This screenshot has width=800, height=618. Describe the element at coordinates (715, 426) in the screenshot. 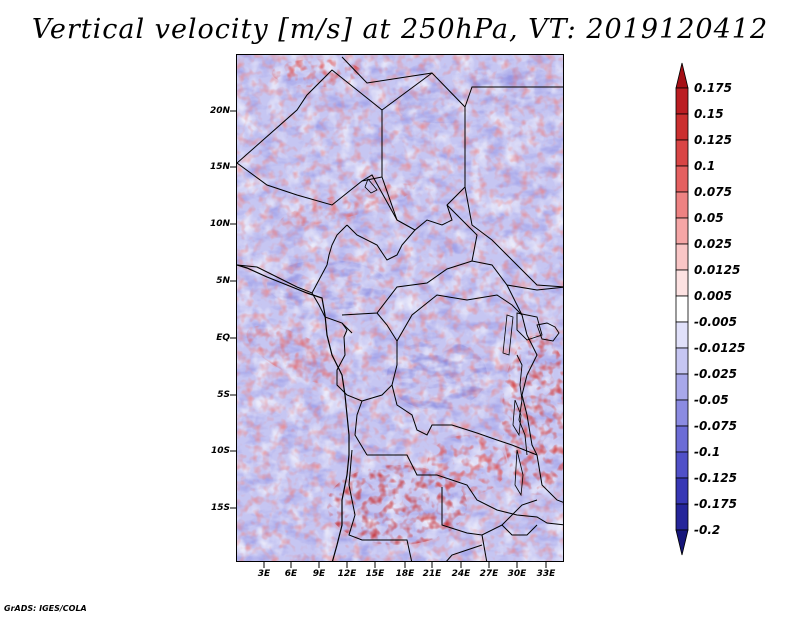

I see `colorbar-label-13: -0.075` at that location.